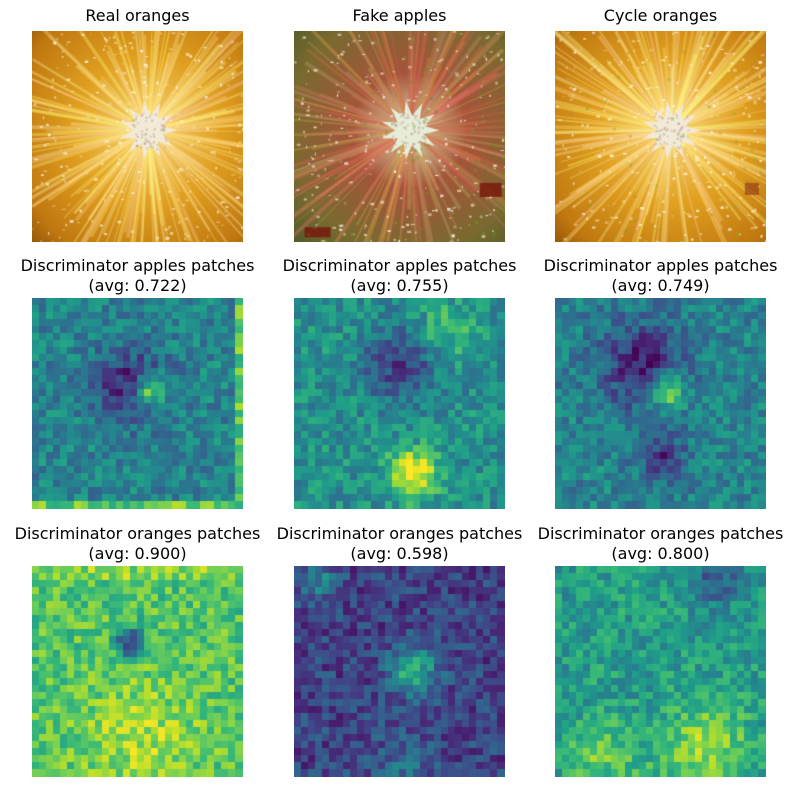 This screenshot has width=797, height=789. Describe the element at coordinates (660, 136) in the screenshot. I see `cycle-oranges-image` at that location.